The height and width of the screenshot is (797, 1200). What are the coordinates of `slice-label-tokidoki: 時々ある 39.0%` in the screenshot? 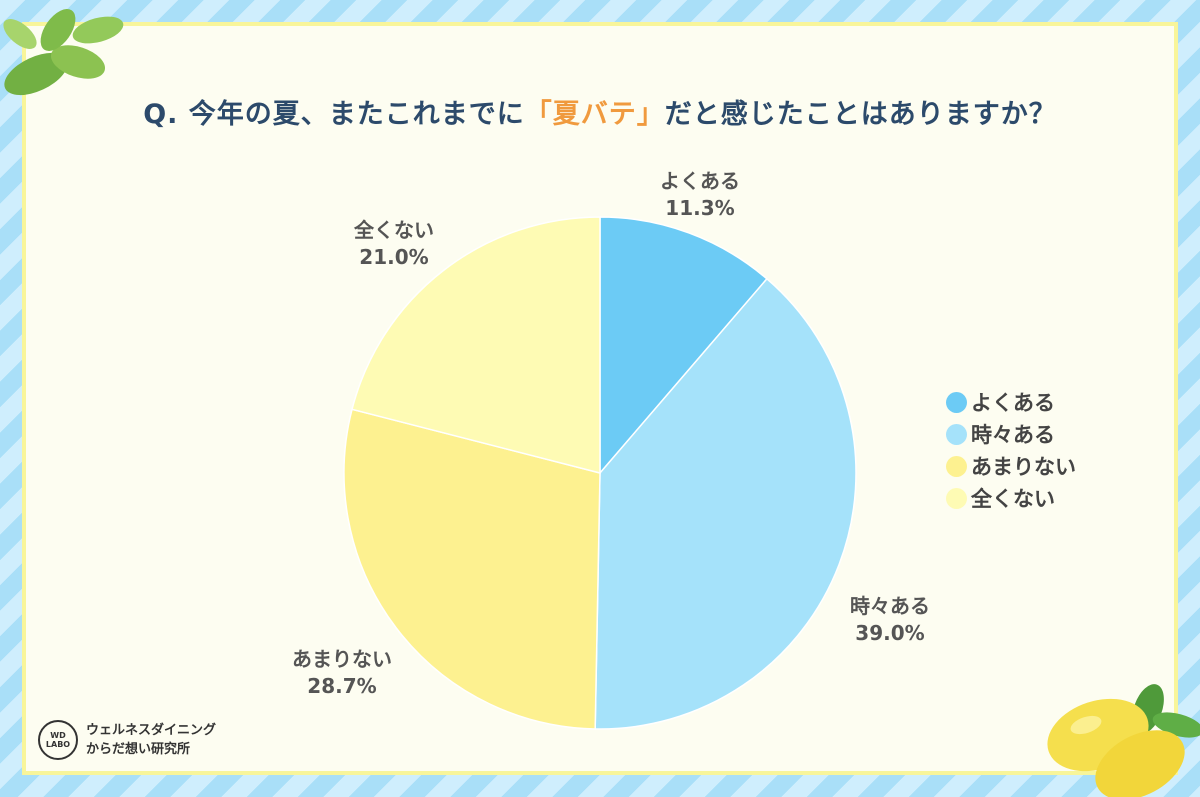 It's located at (890, 620).